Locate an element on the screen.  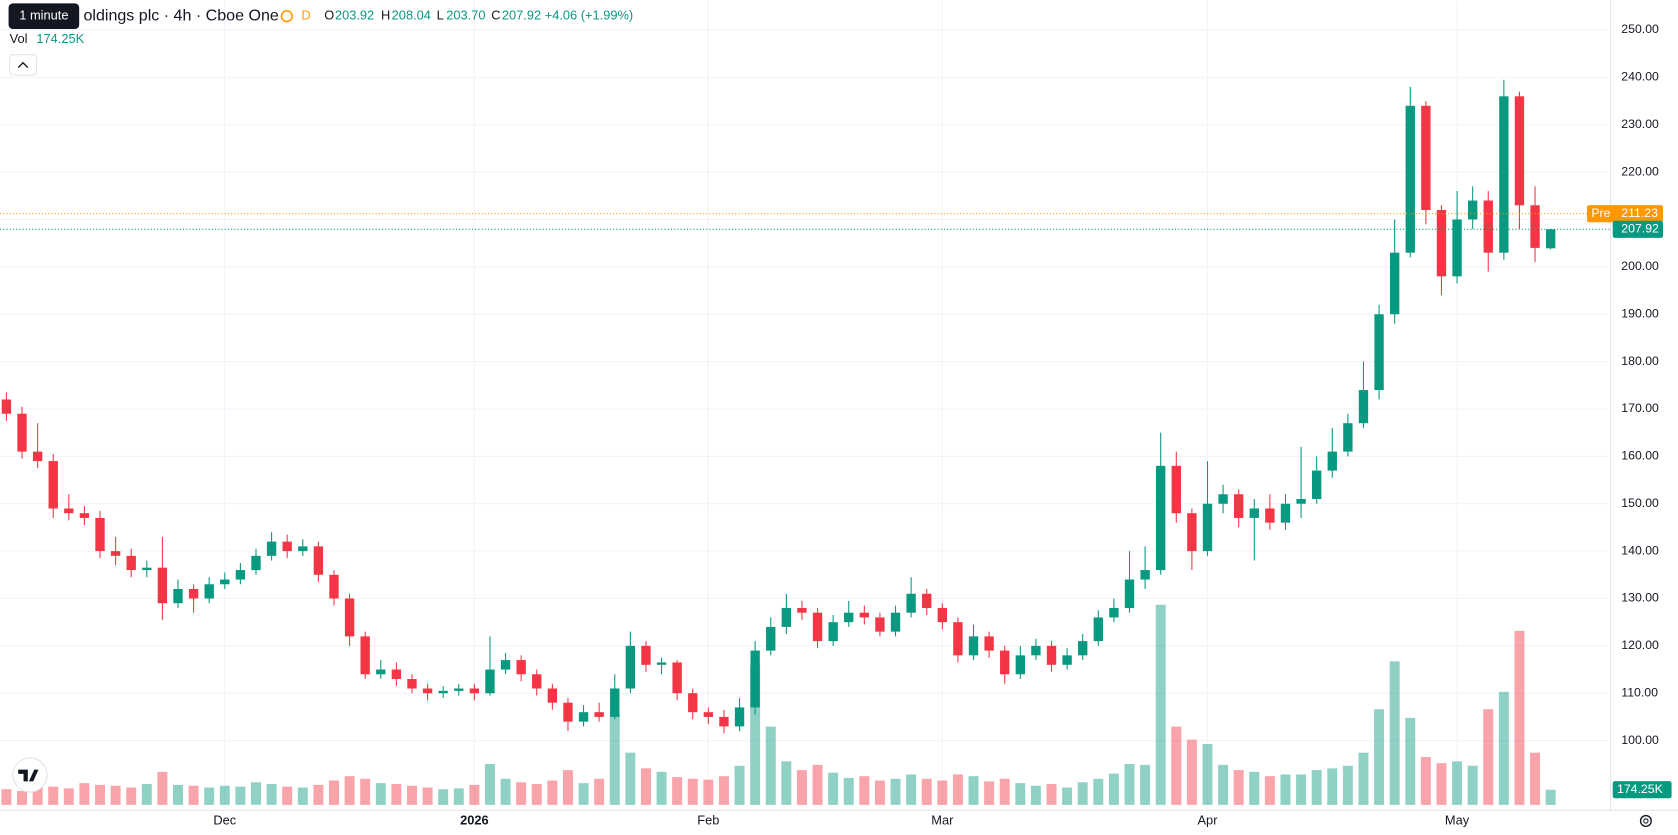
volume-tag is located at coordinates (1642, 790).